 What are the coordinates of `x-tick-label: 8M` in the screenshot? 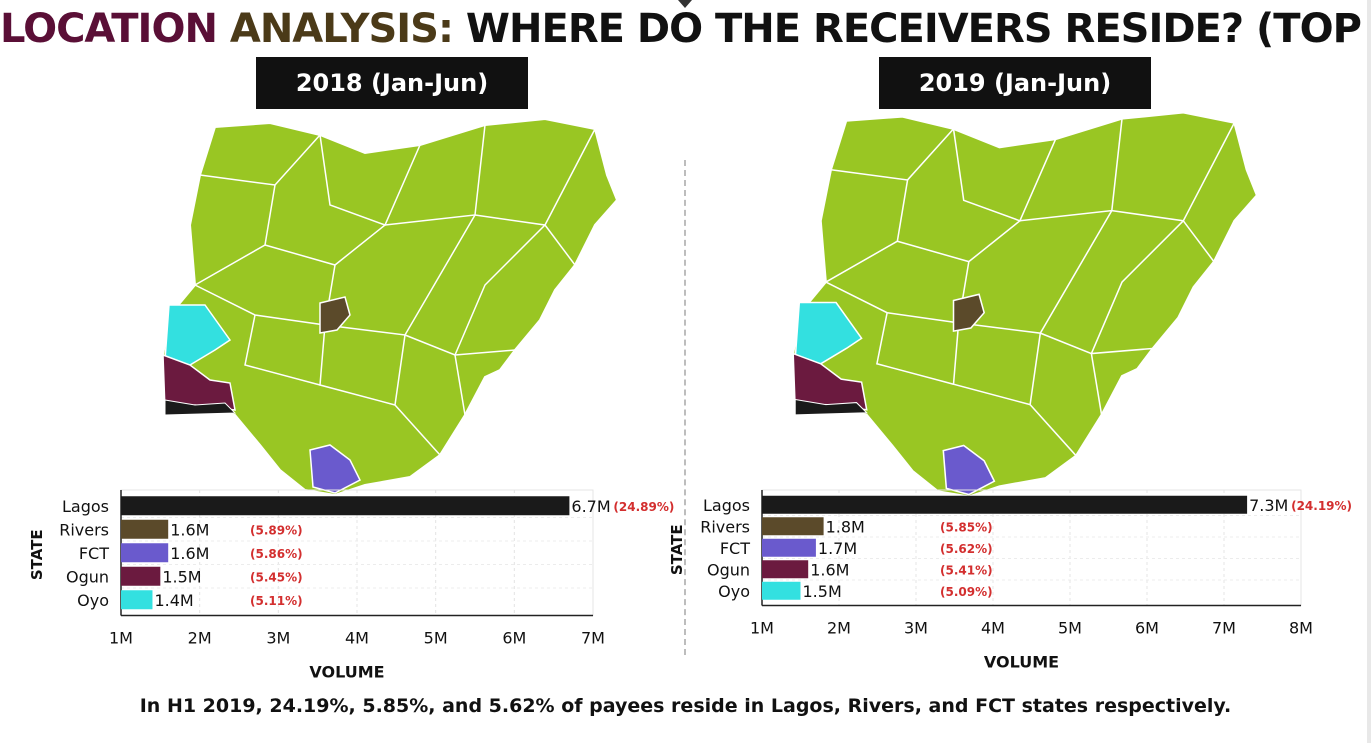 It's located at (1301, 628).